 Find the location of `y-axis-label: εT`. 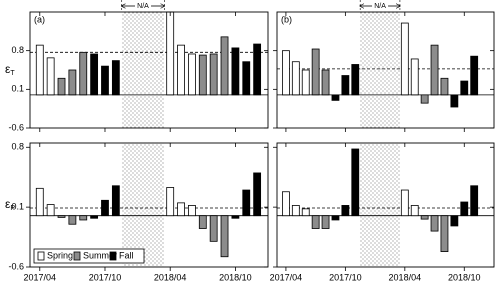

y-axis-label: εT is located at coordinates (10, 69).